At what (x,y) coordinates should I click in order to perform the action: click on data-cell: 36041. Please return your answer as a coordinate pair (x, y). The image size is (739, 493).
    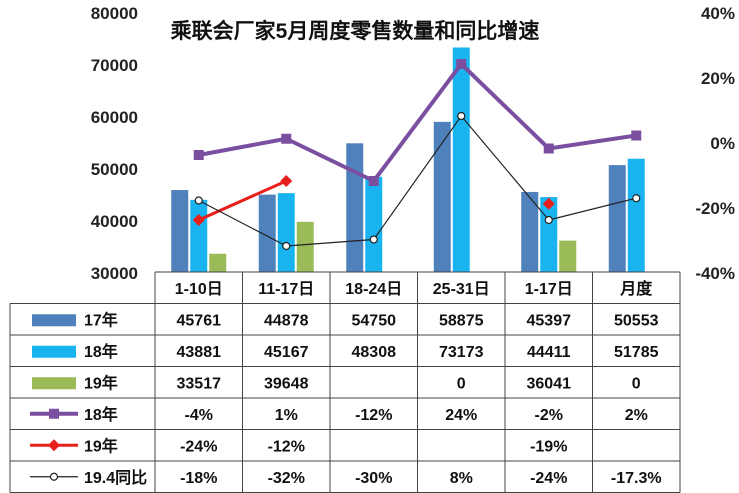
    Looking at the image, I should click on (549, 383).